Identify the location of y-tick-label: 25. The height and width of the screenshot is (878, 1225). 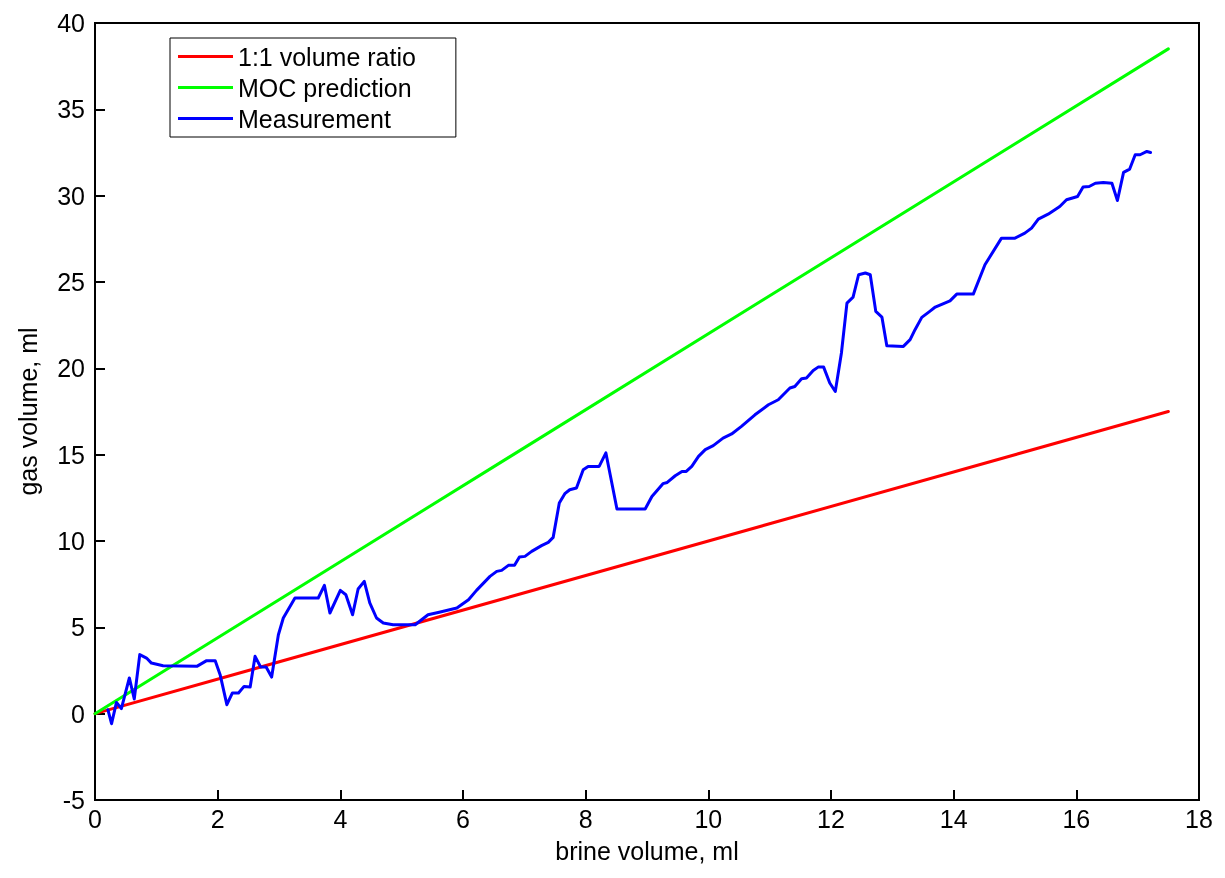
(71, 282).